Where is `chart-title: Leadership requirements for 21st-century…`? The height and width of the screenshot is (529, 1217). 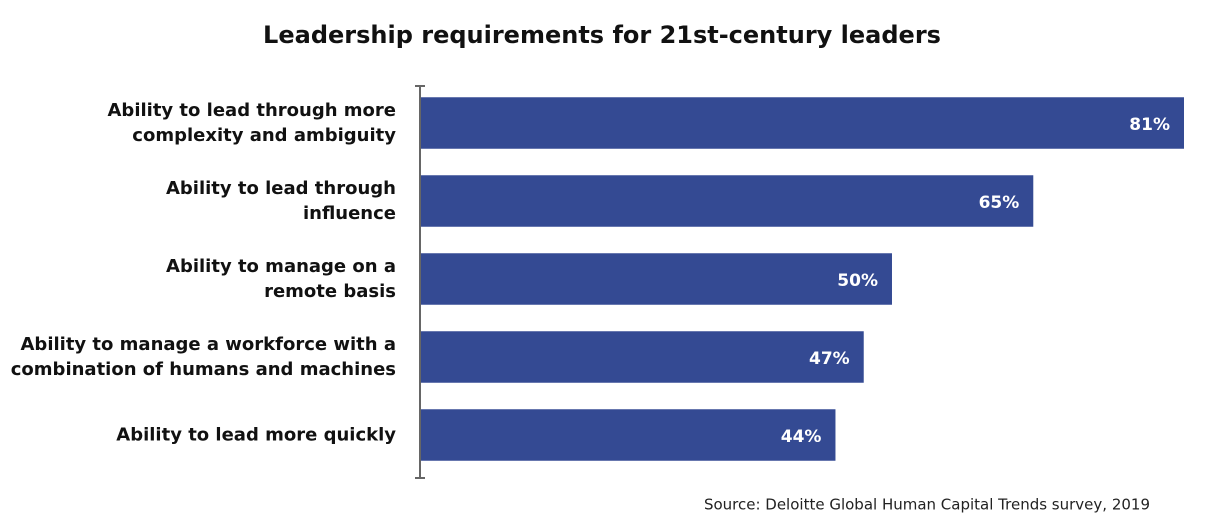 chart-title: Leadership requirements for 21st-century… is located at coordinates (602, 35).